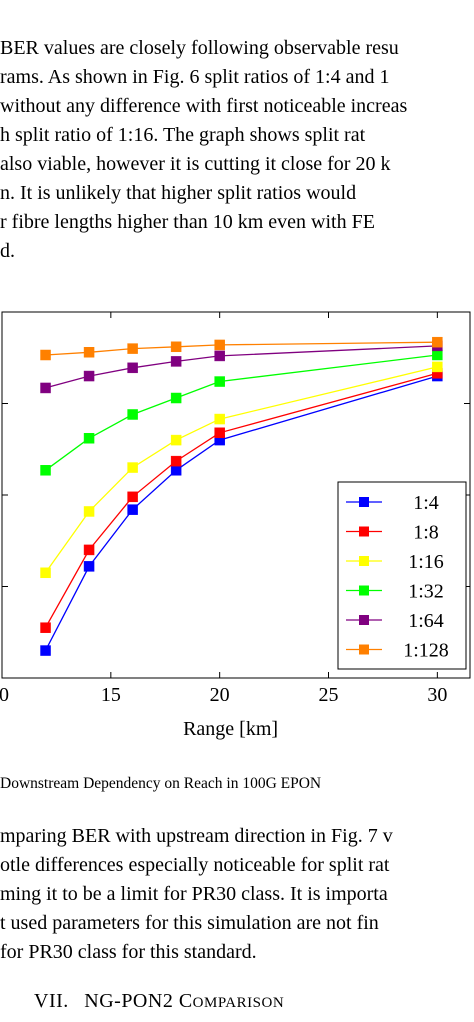 Image resolution: width=474 pixels, height=1022 pixels. I want to click on legend-label: 1:64, so click(426, 621).